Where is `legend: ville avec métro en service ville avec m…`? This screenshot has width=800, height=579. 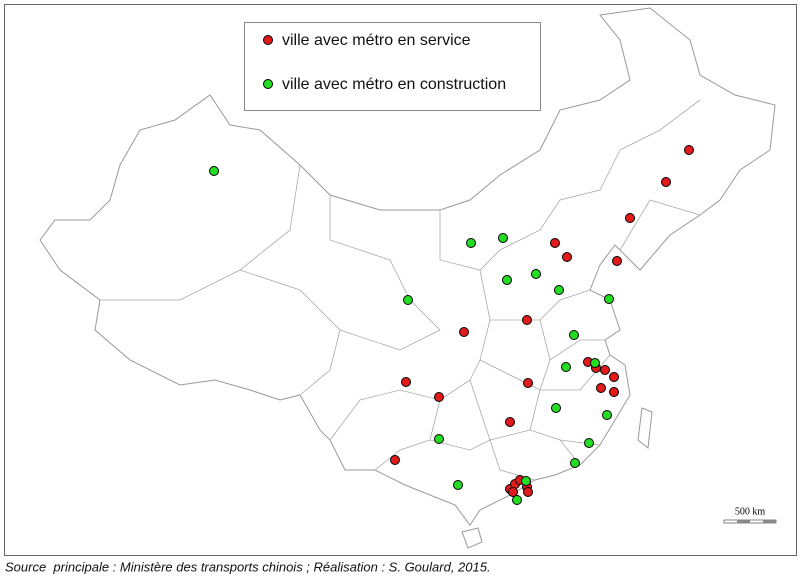 legend: ville avec métro en service ville avec m… is located at coordinates (392, 66).